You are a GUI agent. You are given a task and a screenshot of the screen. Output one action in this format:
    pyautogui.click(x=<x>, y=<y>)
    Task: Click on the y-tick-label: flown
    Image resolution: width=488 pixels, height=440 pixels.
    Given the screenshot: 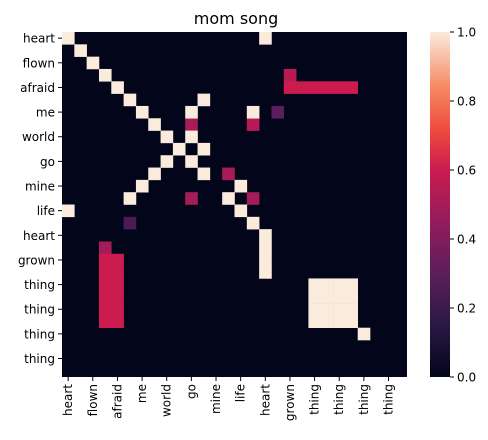 What is the action you would take?
    pyautogui.click(x=39, y=63)
    